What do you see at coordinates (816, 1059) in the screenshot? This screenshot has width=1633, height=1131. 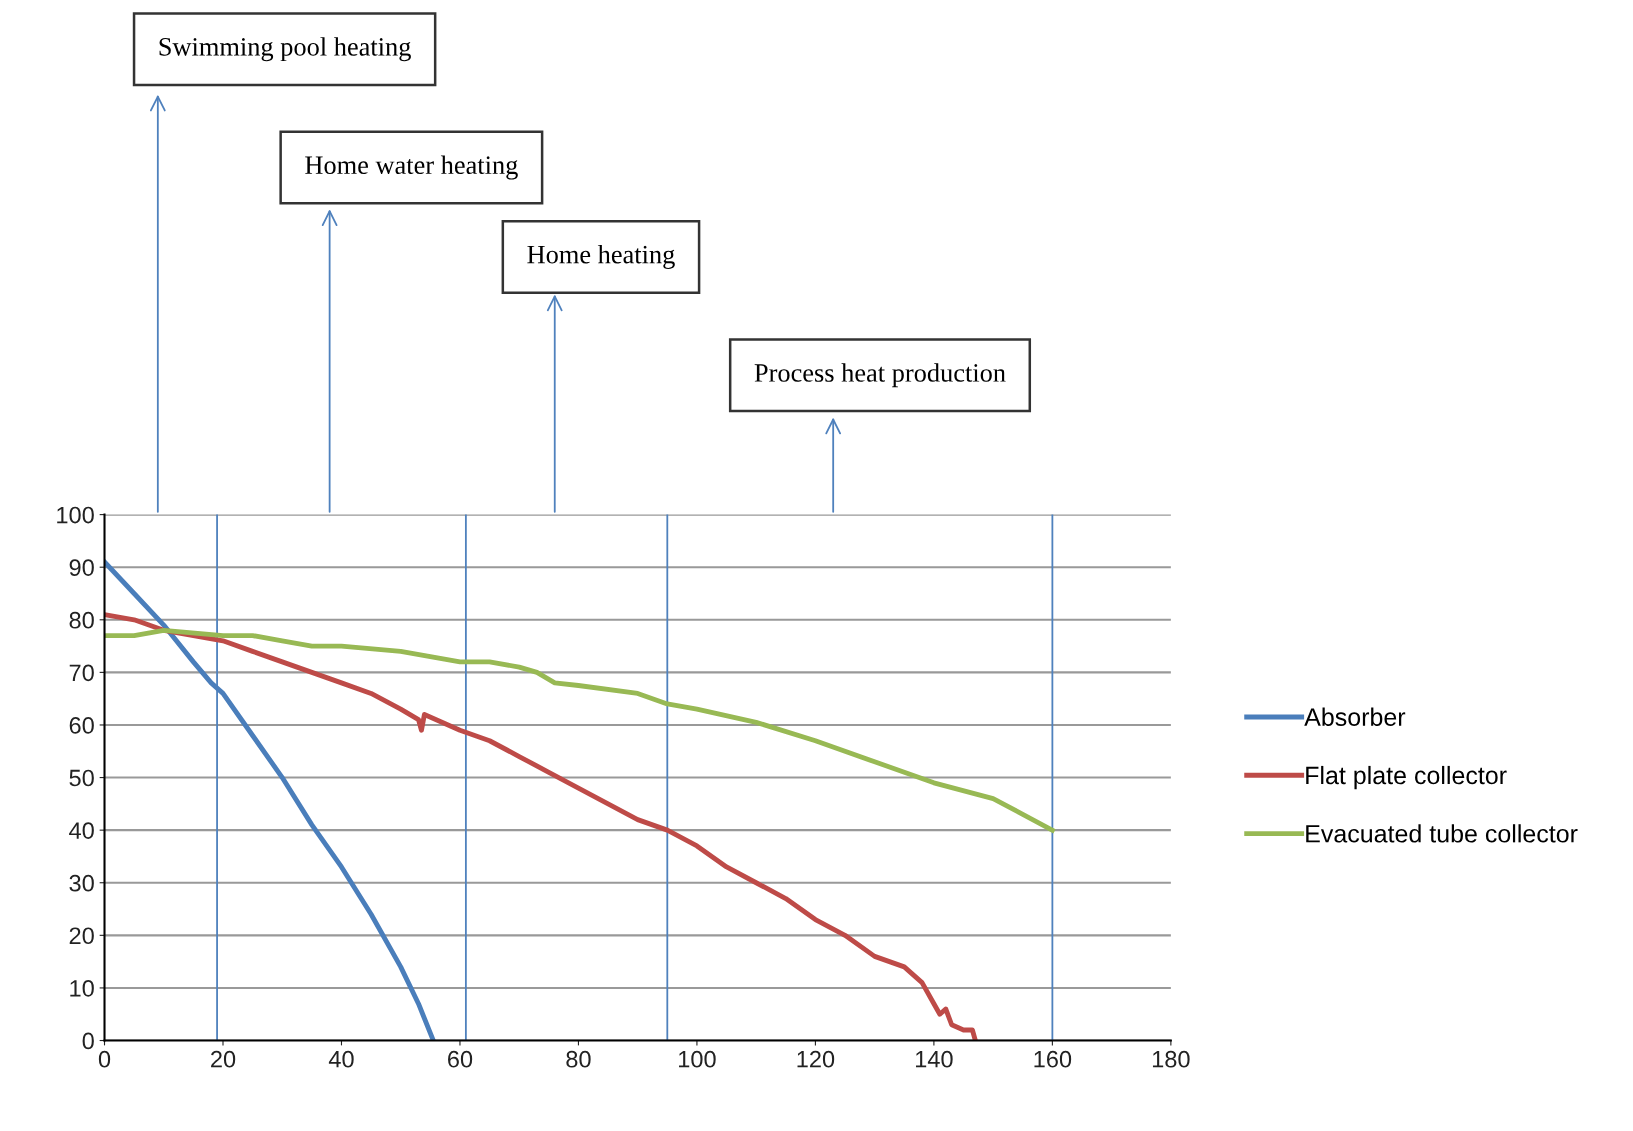 I see `x-tick-label: 120` at bounding box center [816, 1059].